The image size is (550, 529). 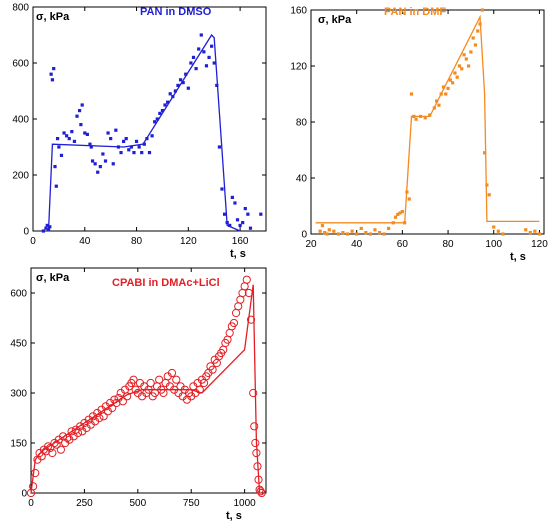 What do you see at coordinates (144, 132) in the screenshot?
I see `fit-line` at bounding box center [144, 132].